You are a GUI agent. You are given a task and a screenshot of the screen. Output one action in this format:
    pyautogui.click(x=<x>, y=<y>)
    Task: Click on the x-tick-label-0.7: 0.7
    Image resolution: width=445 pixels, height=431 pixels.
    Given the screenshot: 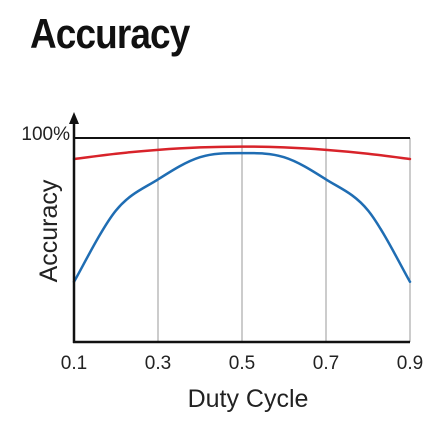 What is the action you would take?
    pyautogui.click(x=326, y=363)
    